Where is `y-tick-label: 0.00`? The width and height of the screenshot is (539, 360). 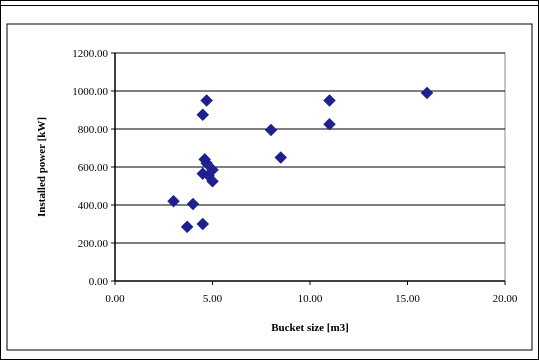
y-tick-label: 0.00 is located at coordinates (99, 282).